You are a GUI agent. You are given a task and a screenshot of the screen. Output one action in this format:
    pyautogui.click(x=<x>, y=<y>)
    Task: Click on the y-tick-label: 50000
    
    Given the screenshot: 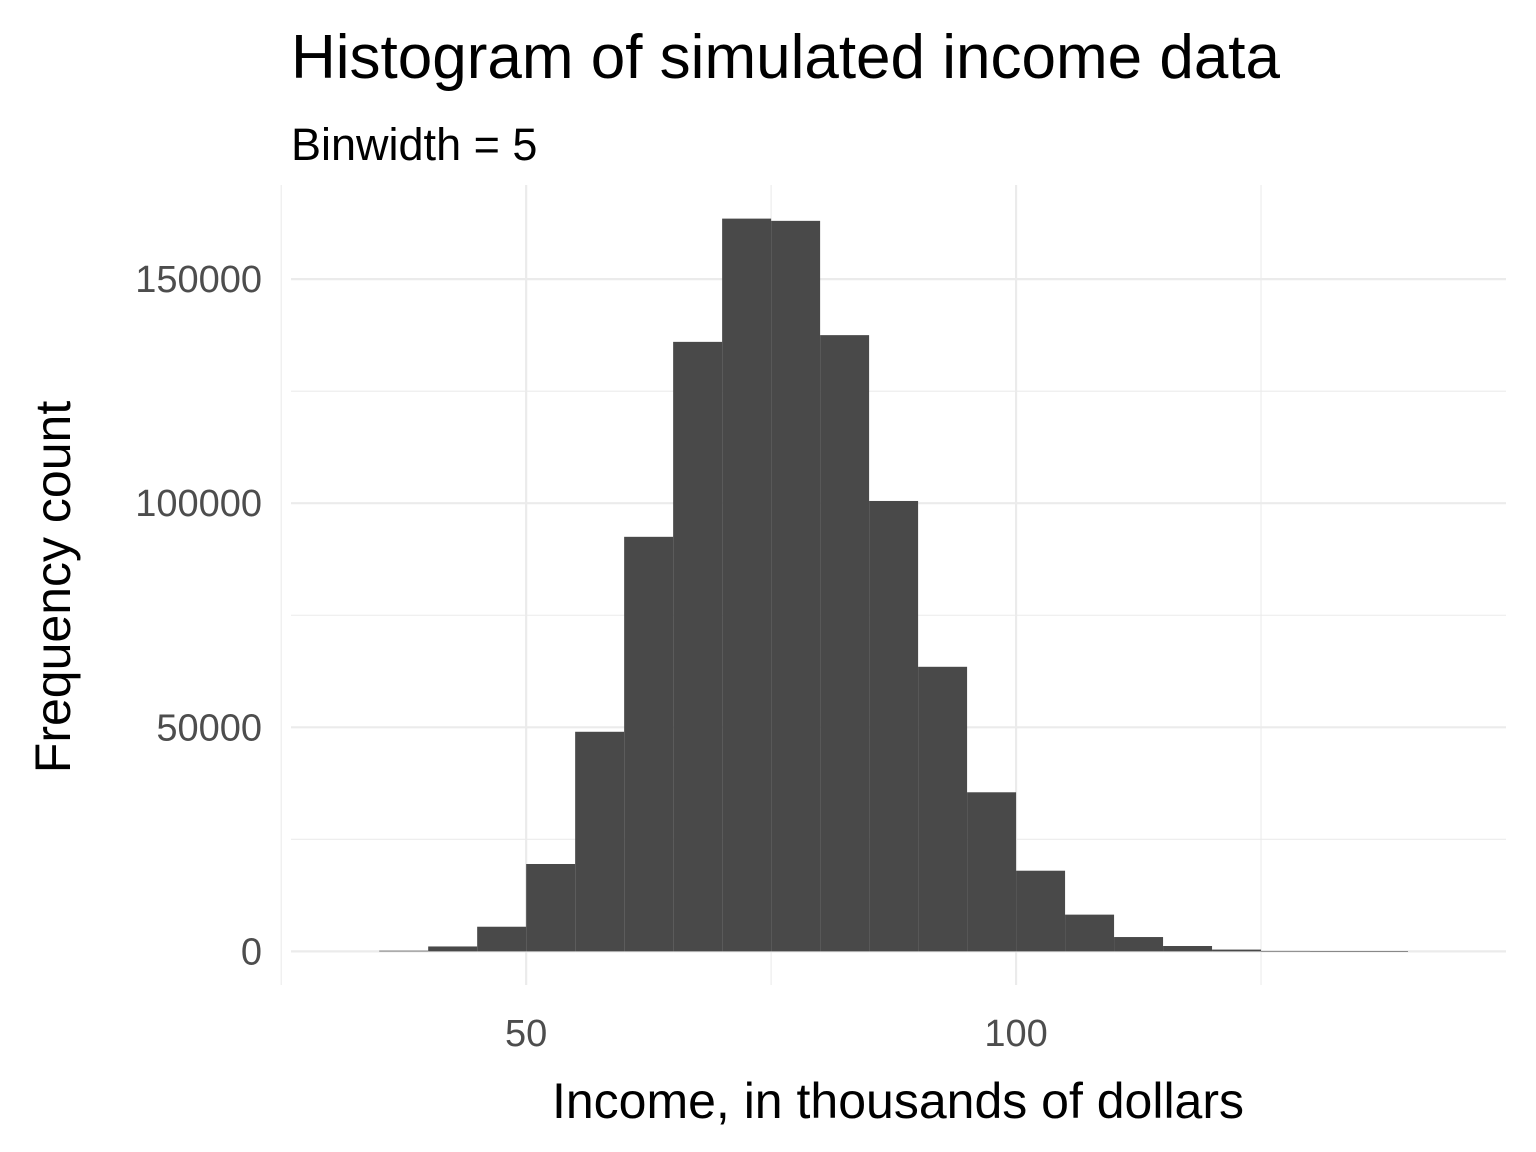 What is the action you would take?
    pyautogui.click(x=209, y=728)
    